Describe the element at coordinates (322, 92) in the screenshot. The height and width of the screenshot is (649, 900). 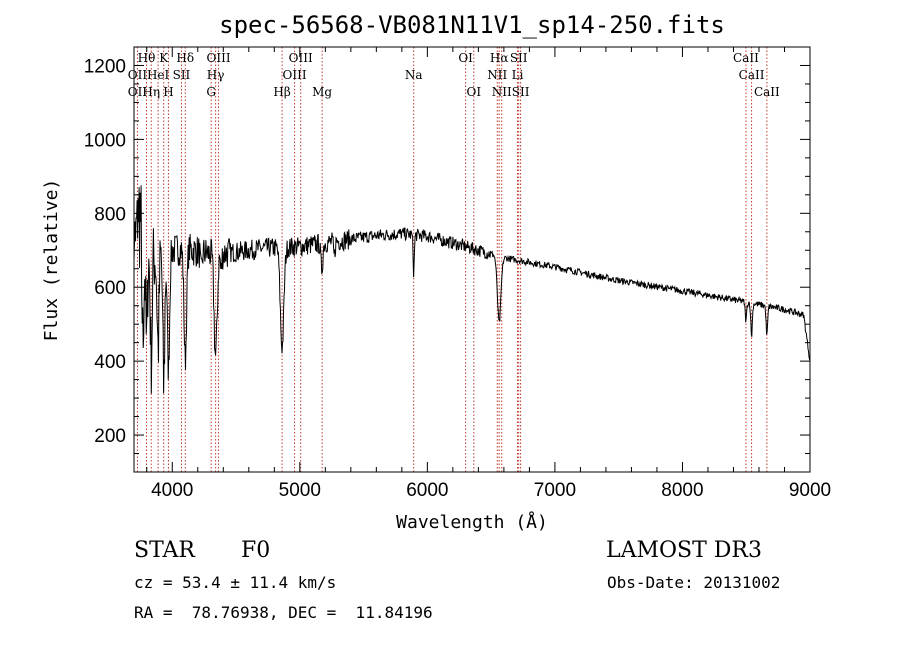
I see `line-marker-label: Mg` at that location.